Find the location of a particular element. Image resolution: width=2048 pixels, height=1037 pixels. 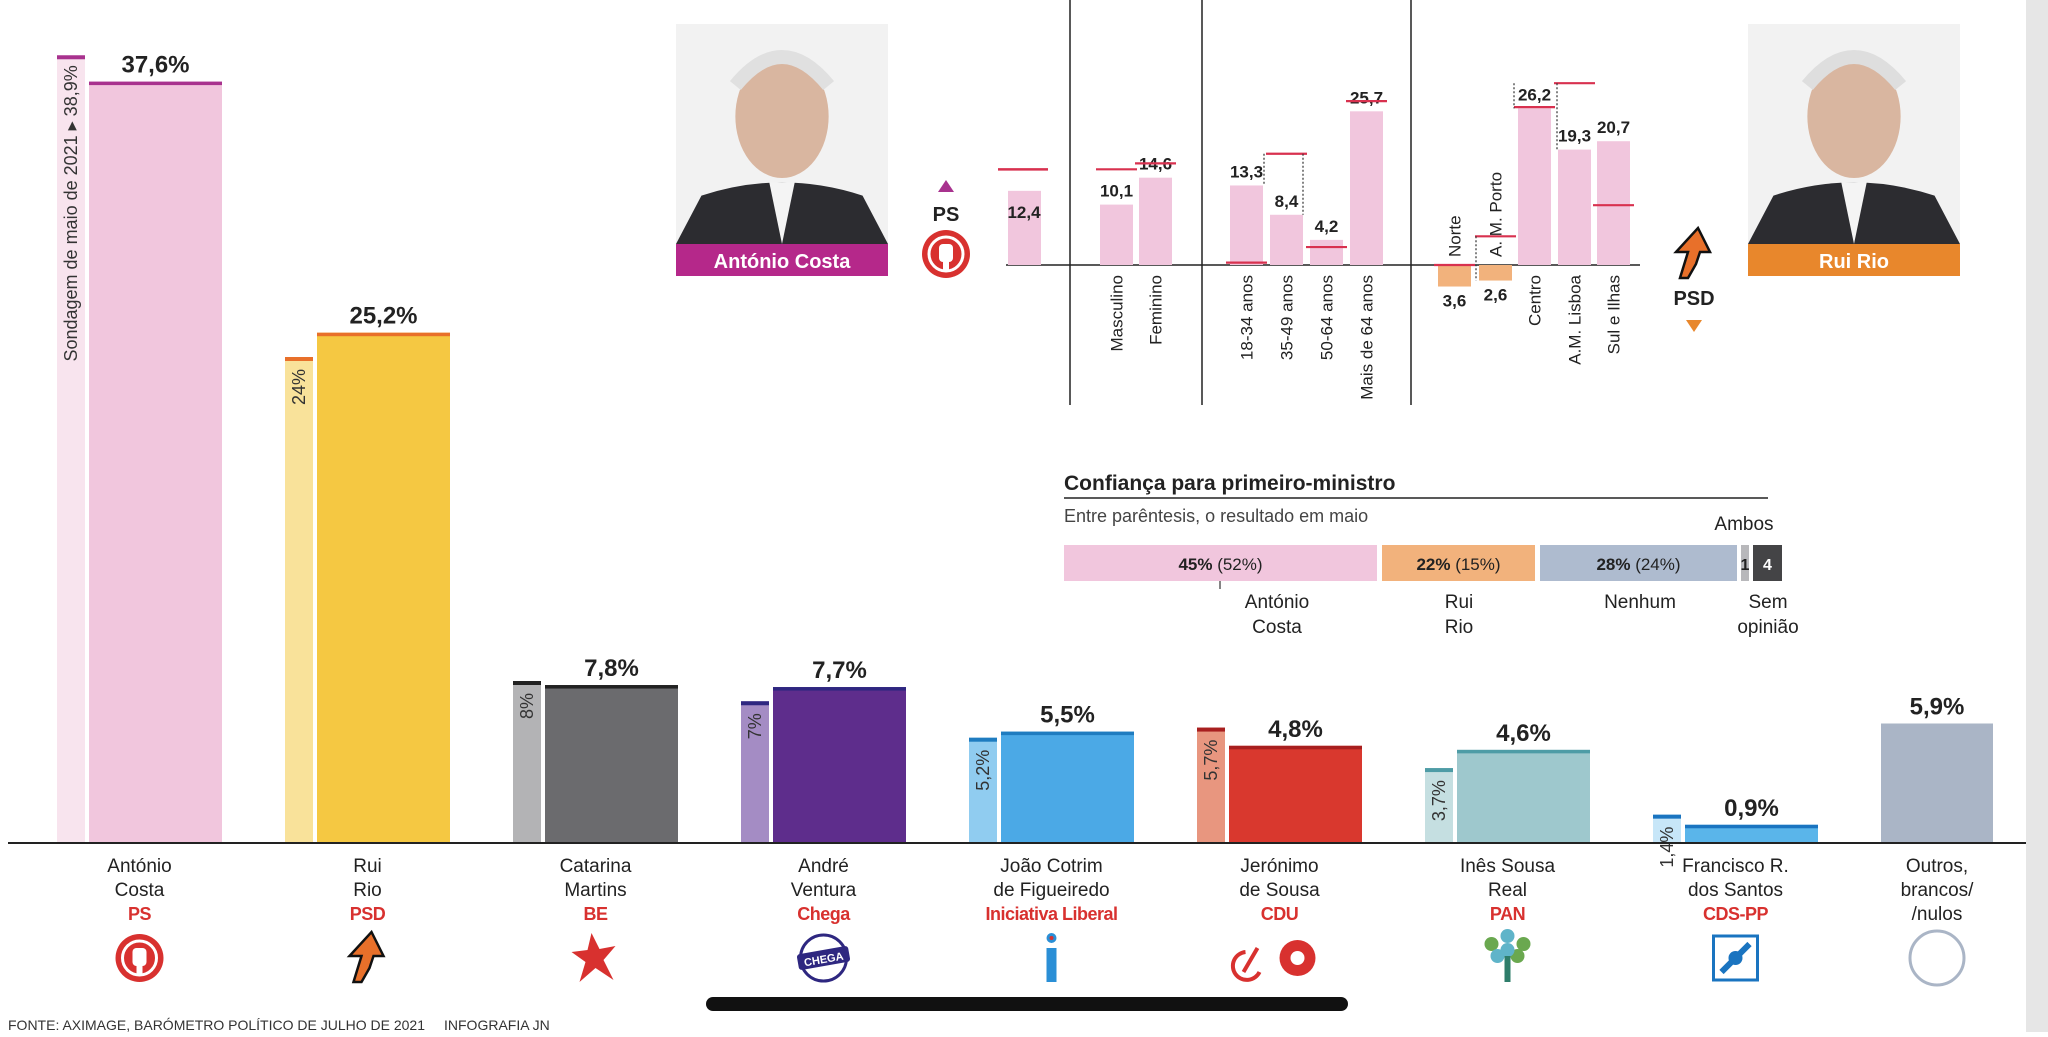

demo-value-label: 20,7 is located at coordinates (1613, 127).